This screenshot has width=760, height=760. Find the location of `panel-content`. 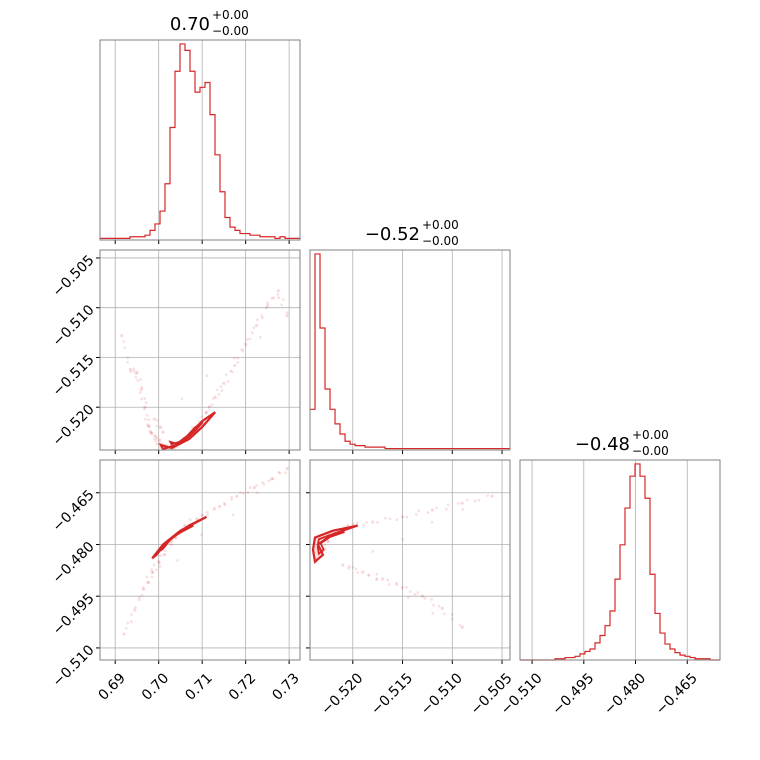

panel-content is located at coordinates (204, 369).